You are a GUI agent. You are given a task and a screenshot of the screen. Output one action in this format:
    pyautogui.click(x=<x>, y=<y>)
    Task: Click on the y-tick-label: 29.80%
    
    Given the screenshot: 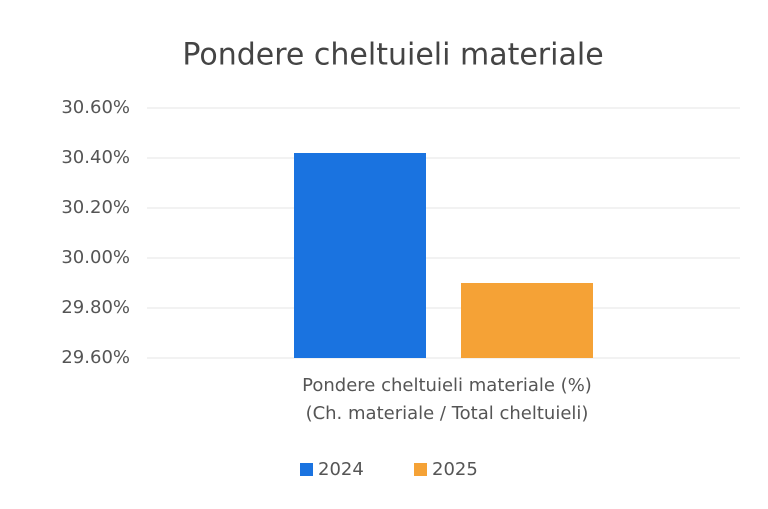 What is the action you would take?
    pyautogui.click(x=95, y=307)
    